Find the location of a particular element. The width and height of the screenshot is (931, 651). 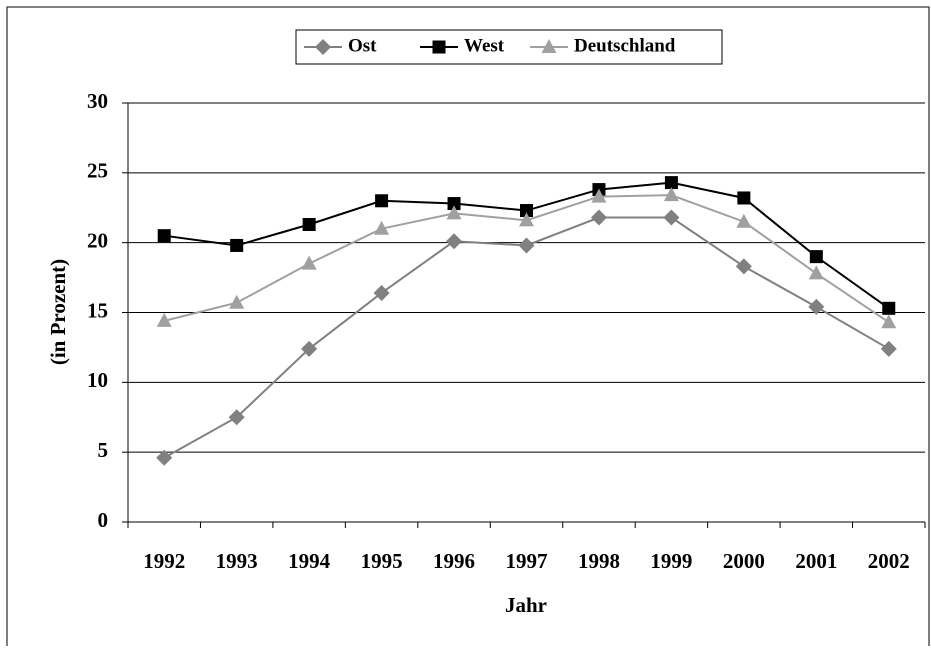

x-tick-label: 1999 is located at coordinates (671, 561).